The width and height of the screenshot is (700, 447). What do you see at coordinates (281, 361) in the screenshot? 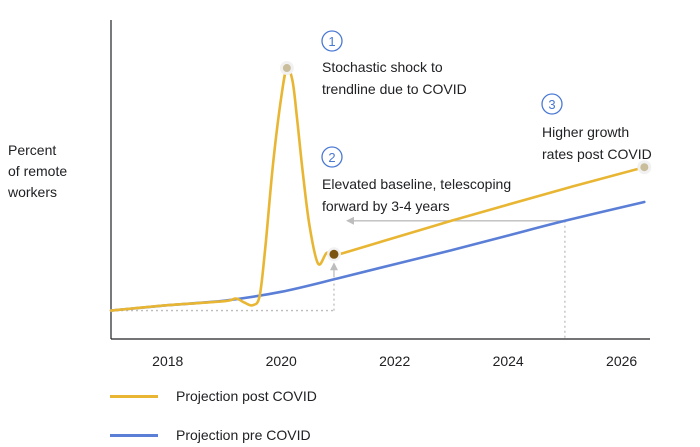
I see `x-tick-label: 2020` at bounding box center [281, 361].